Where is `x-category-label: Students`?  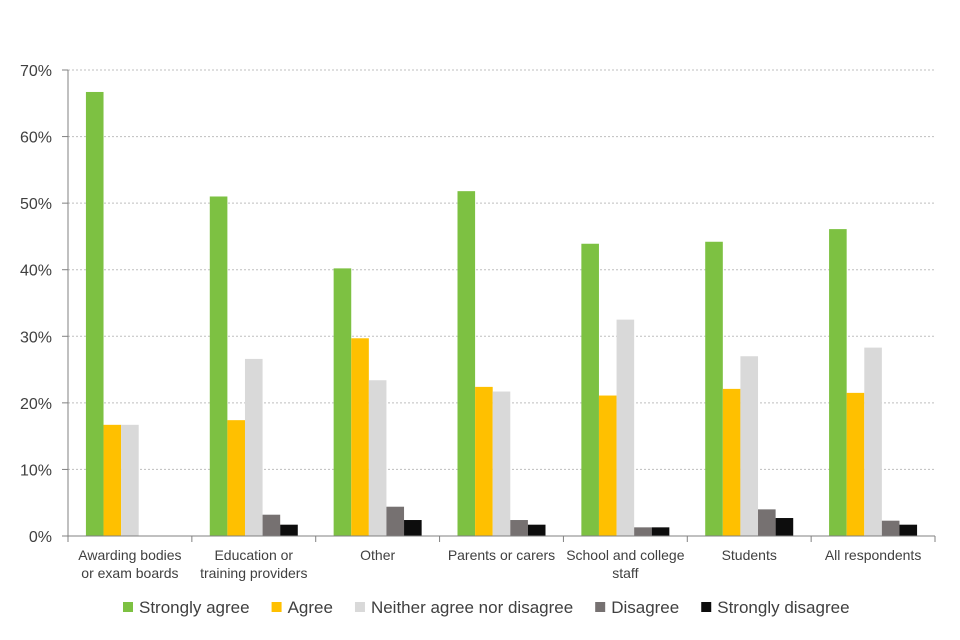 x-category-label: Students is located at coordinates (749, 555).